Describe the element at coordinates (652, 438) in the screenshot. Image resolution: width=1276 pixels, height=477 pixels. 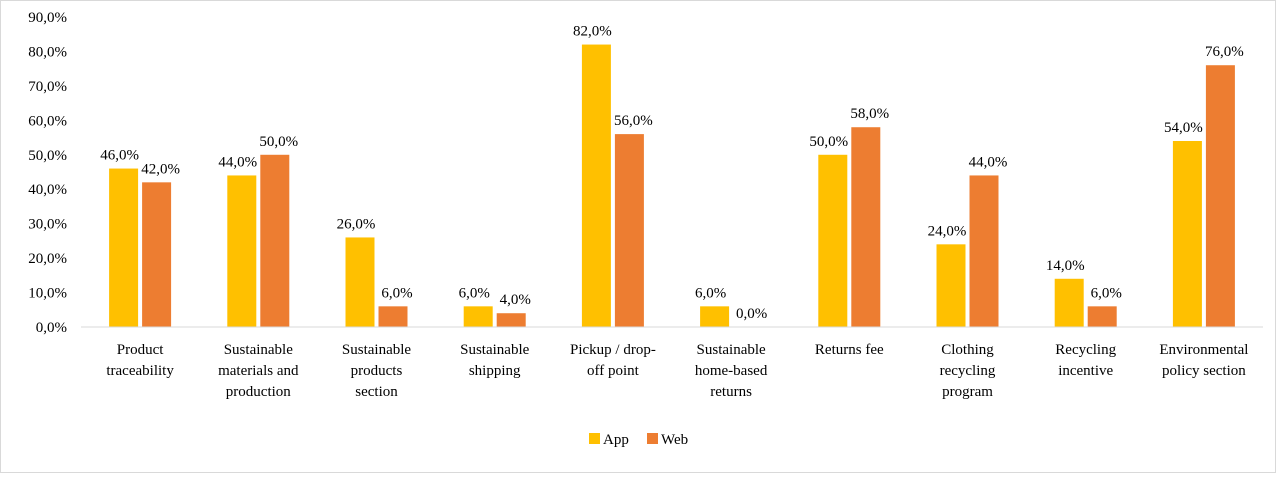
I see `legend-swatch-web` at that location.